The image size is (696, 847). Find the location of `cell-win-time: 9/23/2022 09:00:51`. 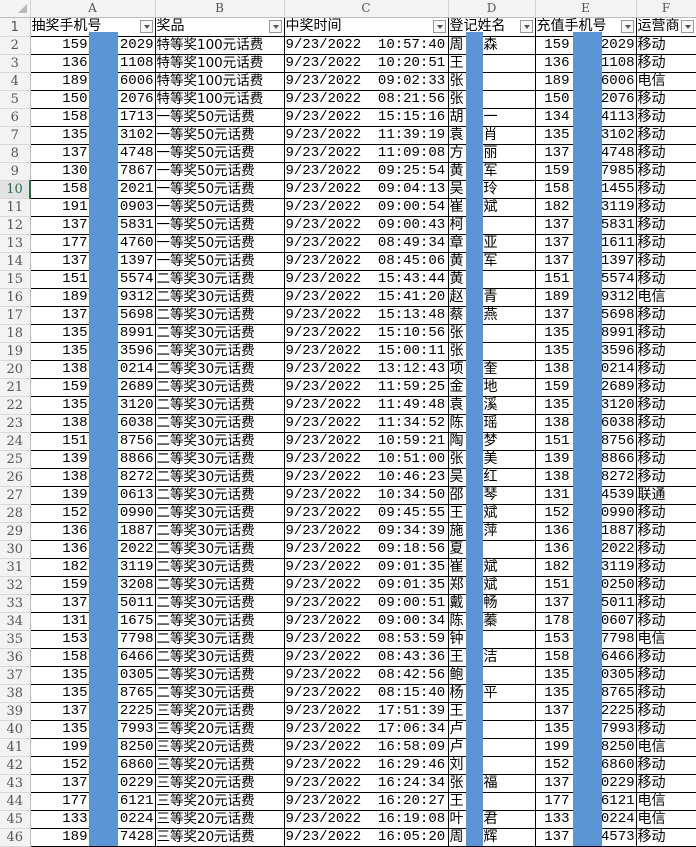

cell-win-time: 9/23/2022 09:00:51 is located at coordinates (366, 603).